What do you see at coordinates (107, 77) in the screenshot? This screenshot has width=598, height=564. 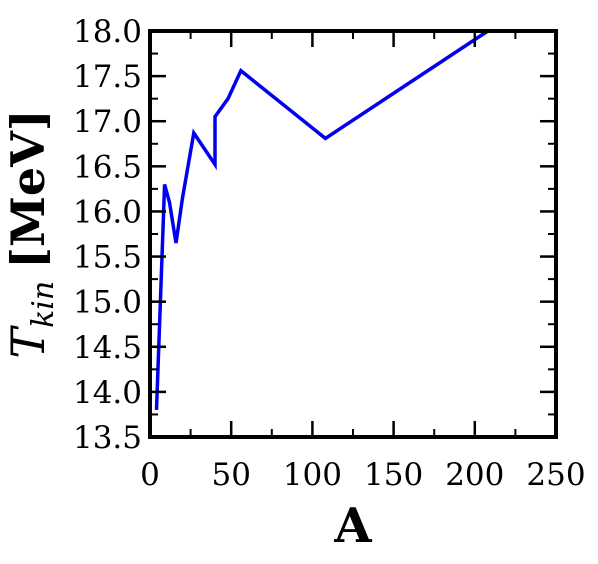 I see `y-tick-label: 17.5` at bounding box center [107, 77].